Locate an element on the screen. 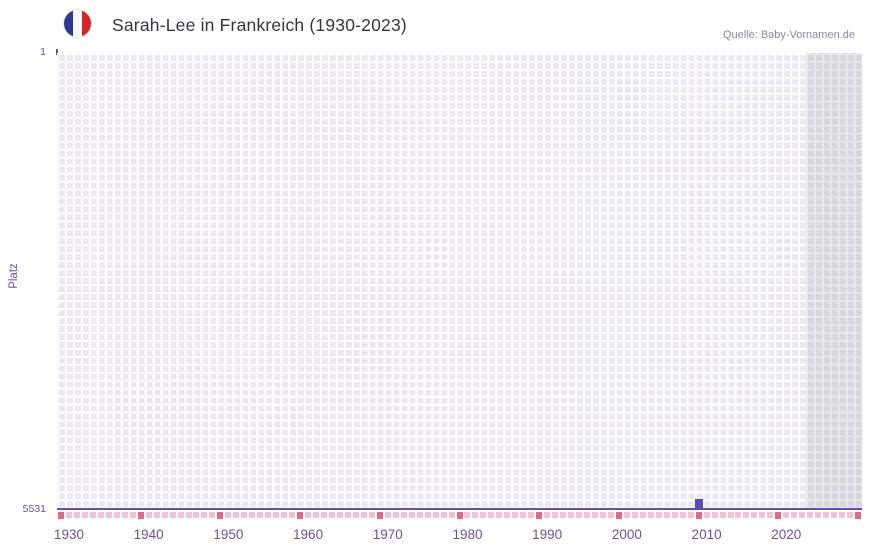 The width and height of the screenshot is (873, 552). x-tick-label: 1950 is located at coordinates (228, 534).